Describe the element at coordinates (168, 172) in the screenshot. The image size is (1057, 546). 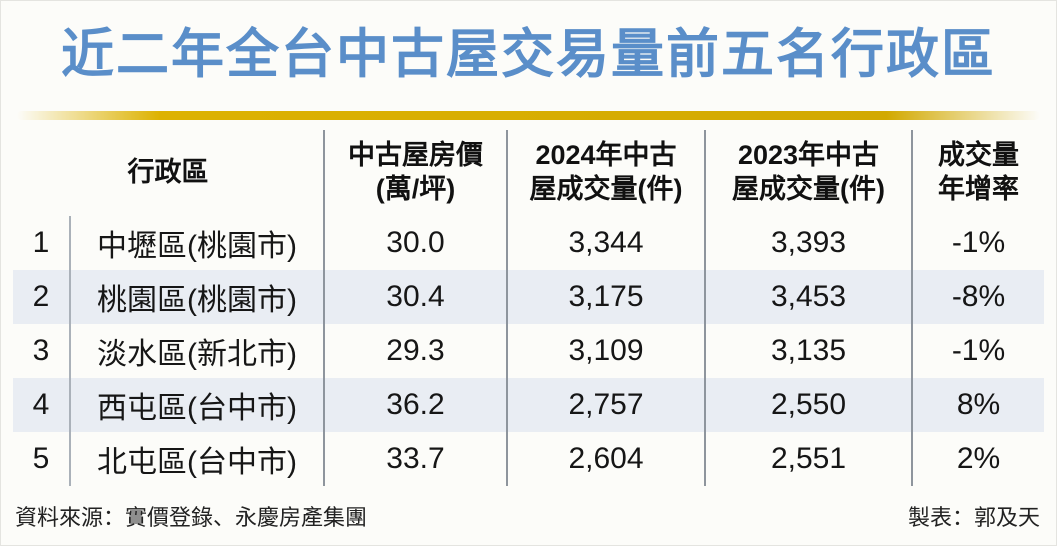
I see `column-header-district: 行政區` at that location.